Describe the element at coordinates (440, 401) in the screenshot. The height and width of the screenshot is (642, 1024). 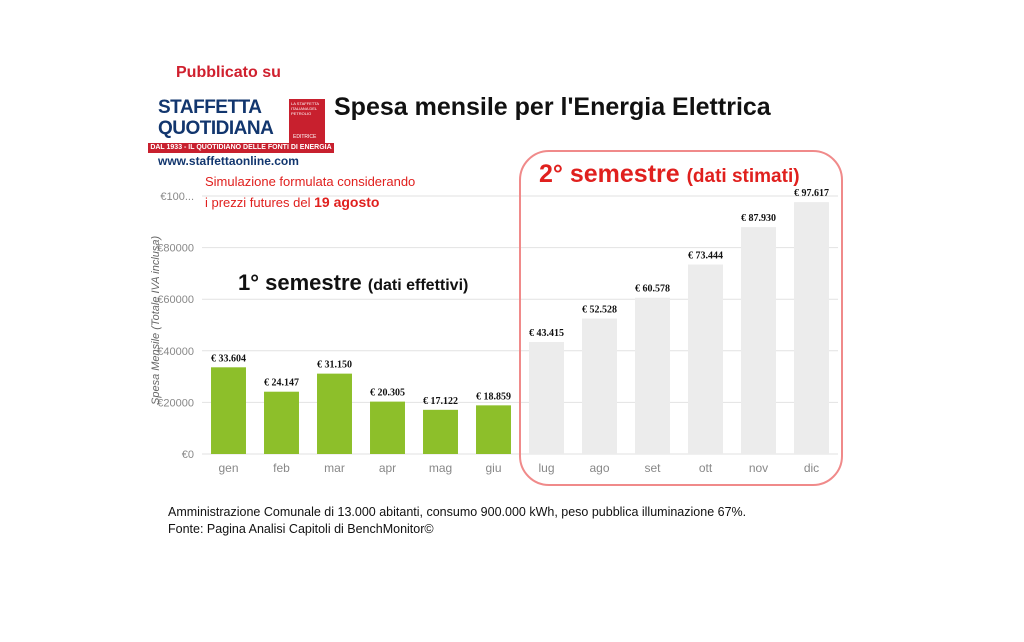
I see `value-label-mag: € 17.122` at that location.